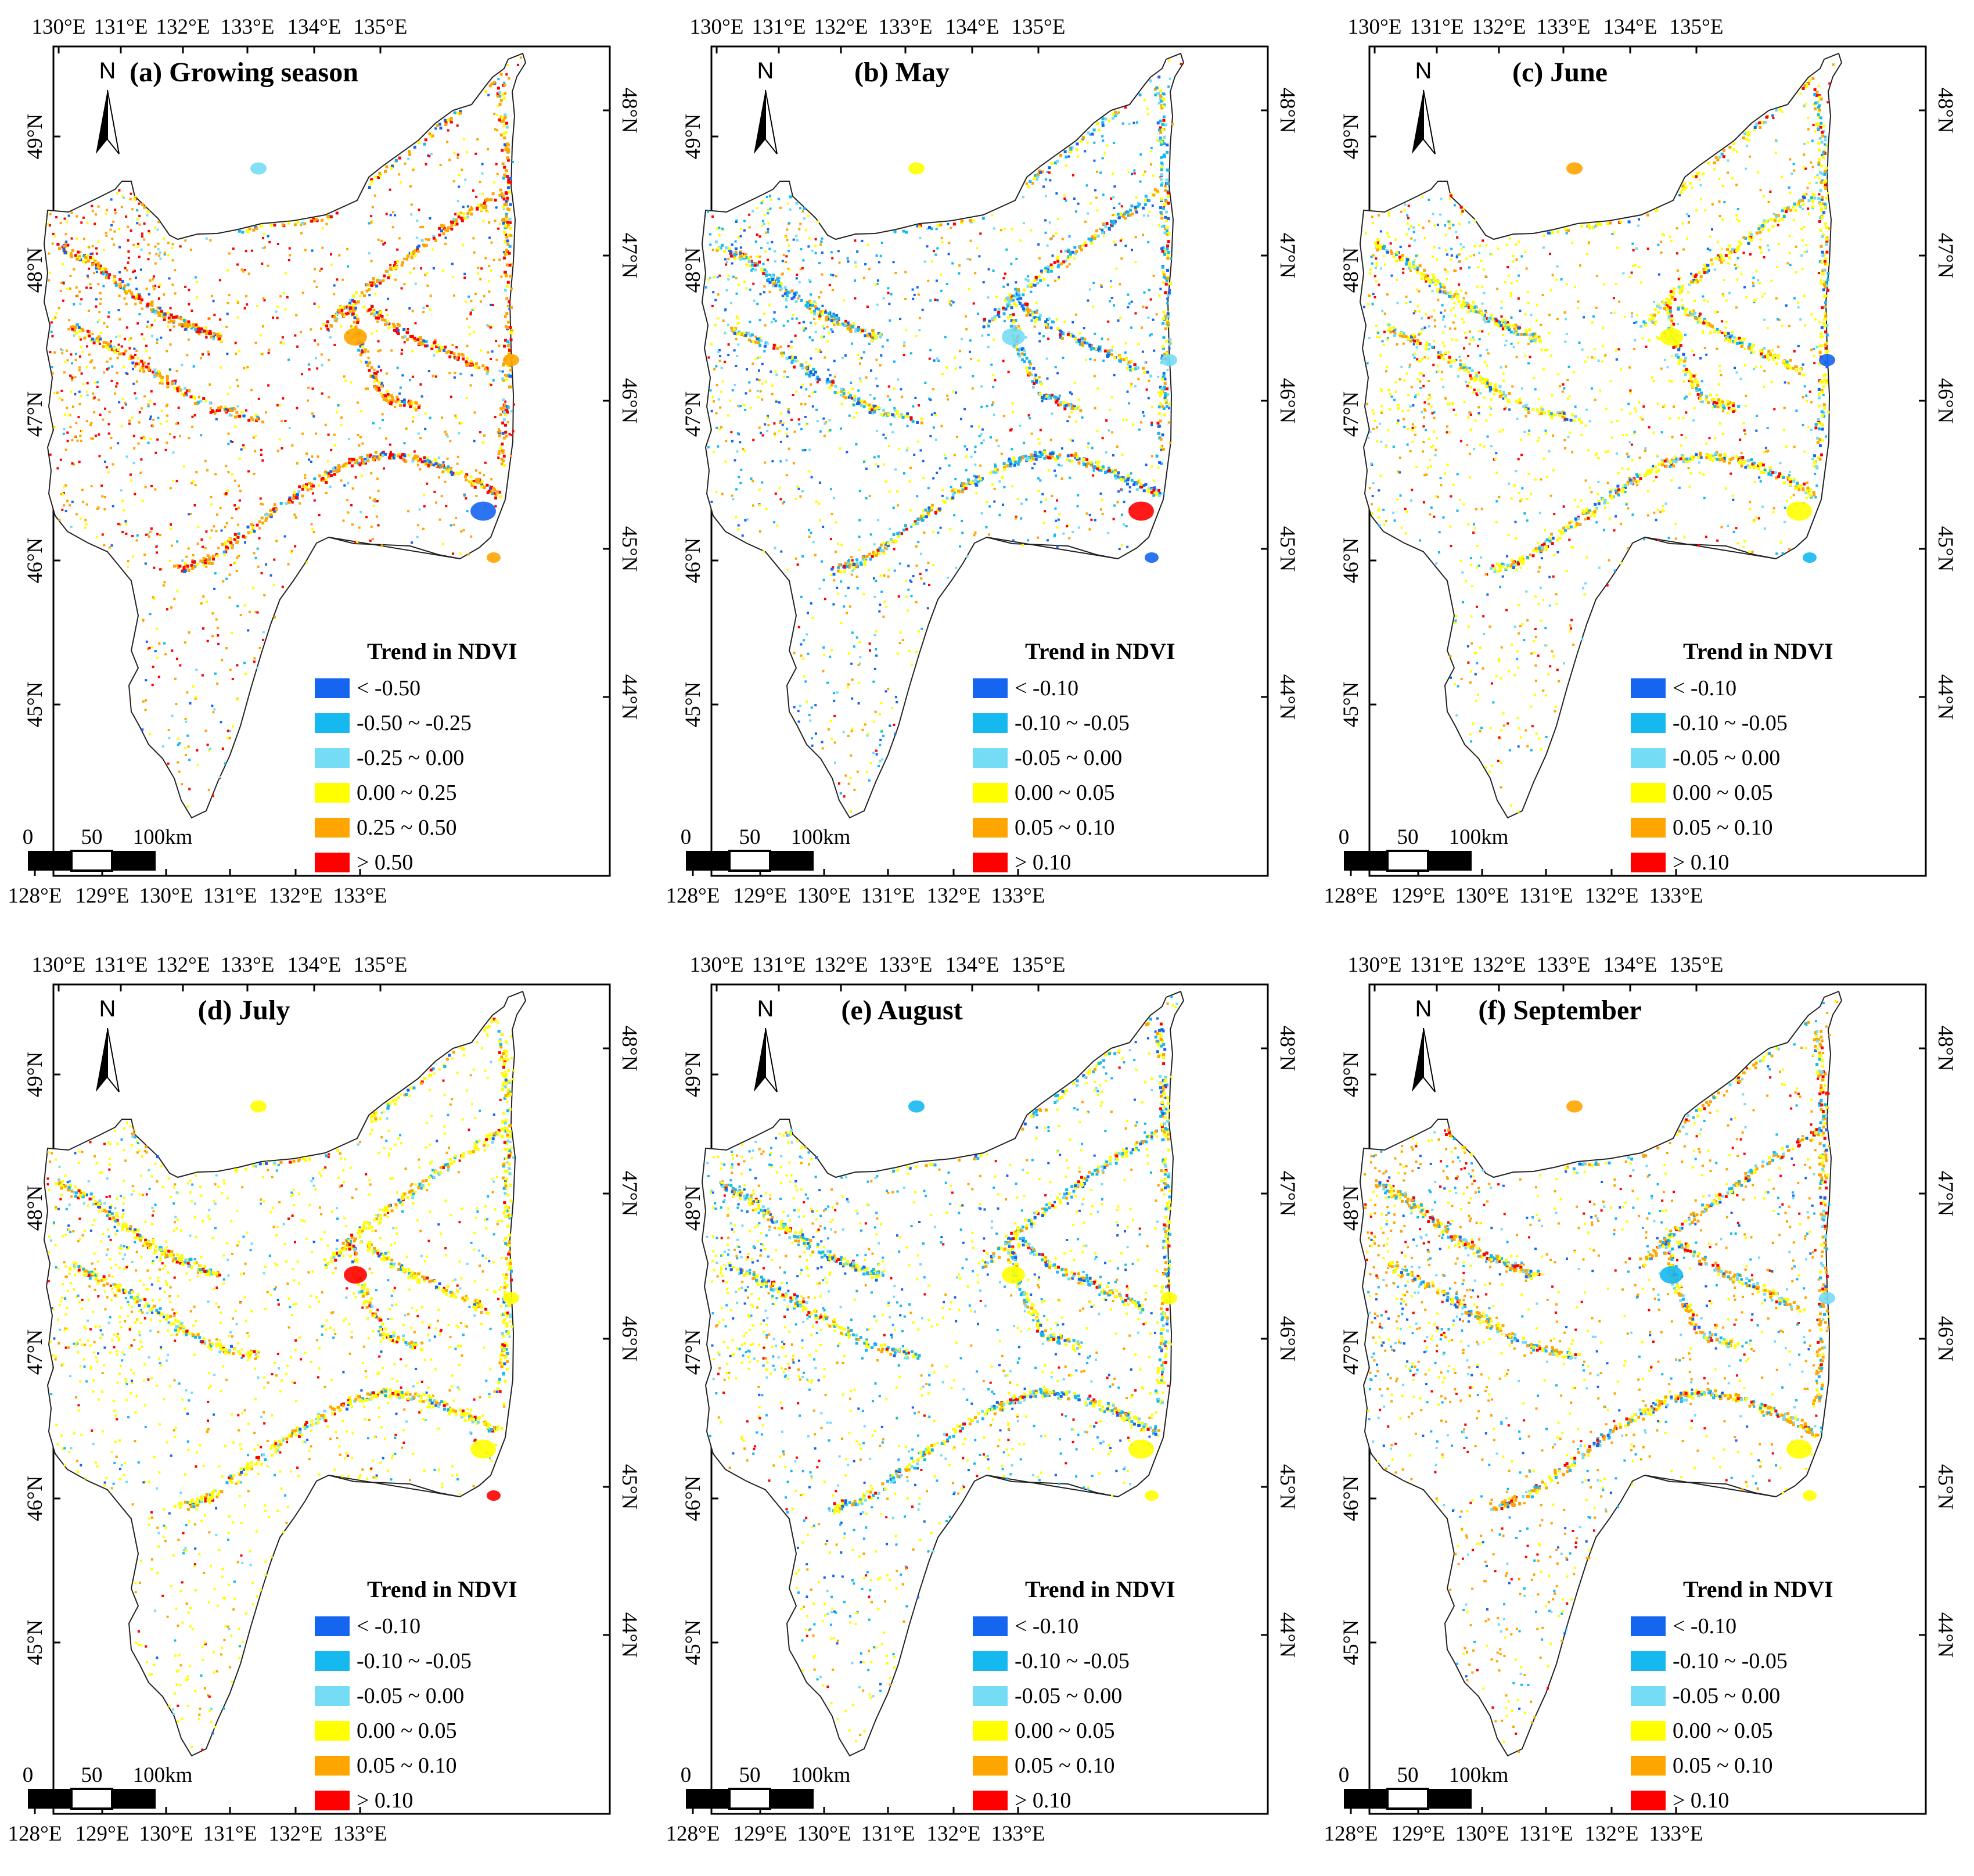 The height and width of the screenshot is (1876, 1974). Describe the element at coordinates (1287, 549) in the screenshot. I see `right-lat-label: 45°N` at that location.